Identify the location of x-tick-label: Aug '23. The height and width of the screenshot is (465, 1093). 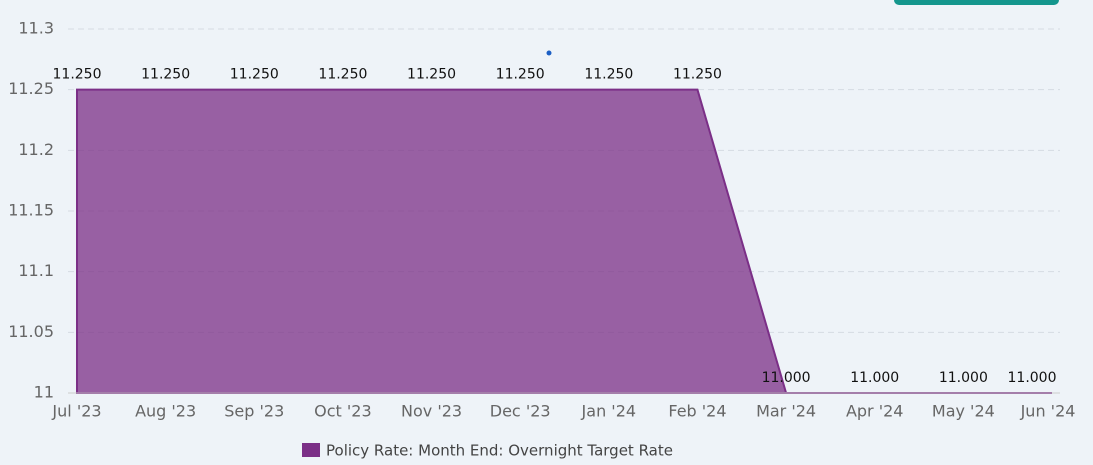
(165, 411).